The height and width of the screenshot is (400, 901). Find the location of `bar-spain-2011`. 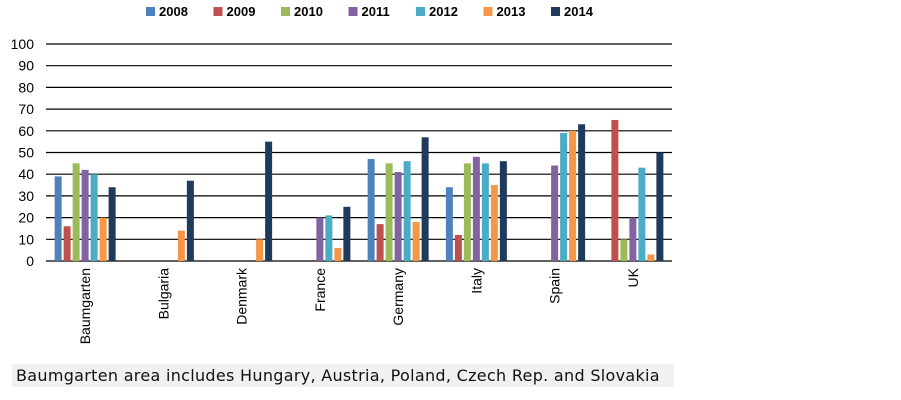

bar-spain-2011 is located at coordinates (555, 213).